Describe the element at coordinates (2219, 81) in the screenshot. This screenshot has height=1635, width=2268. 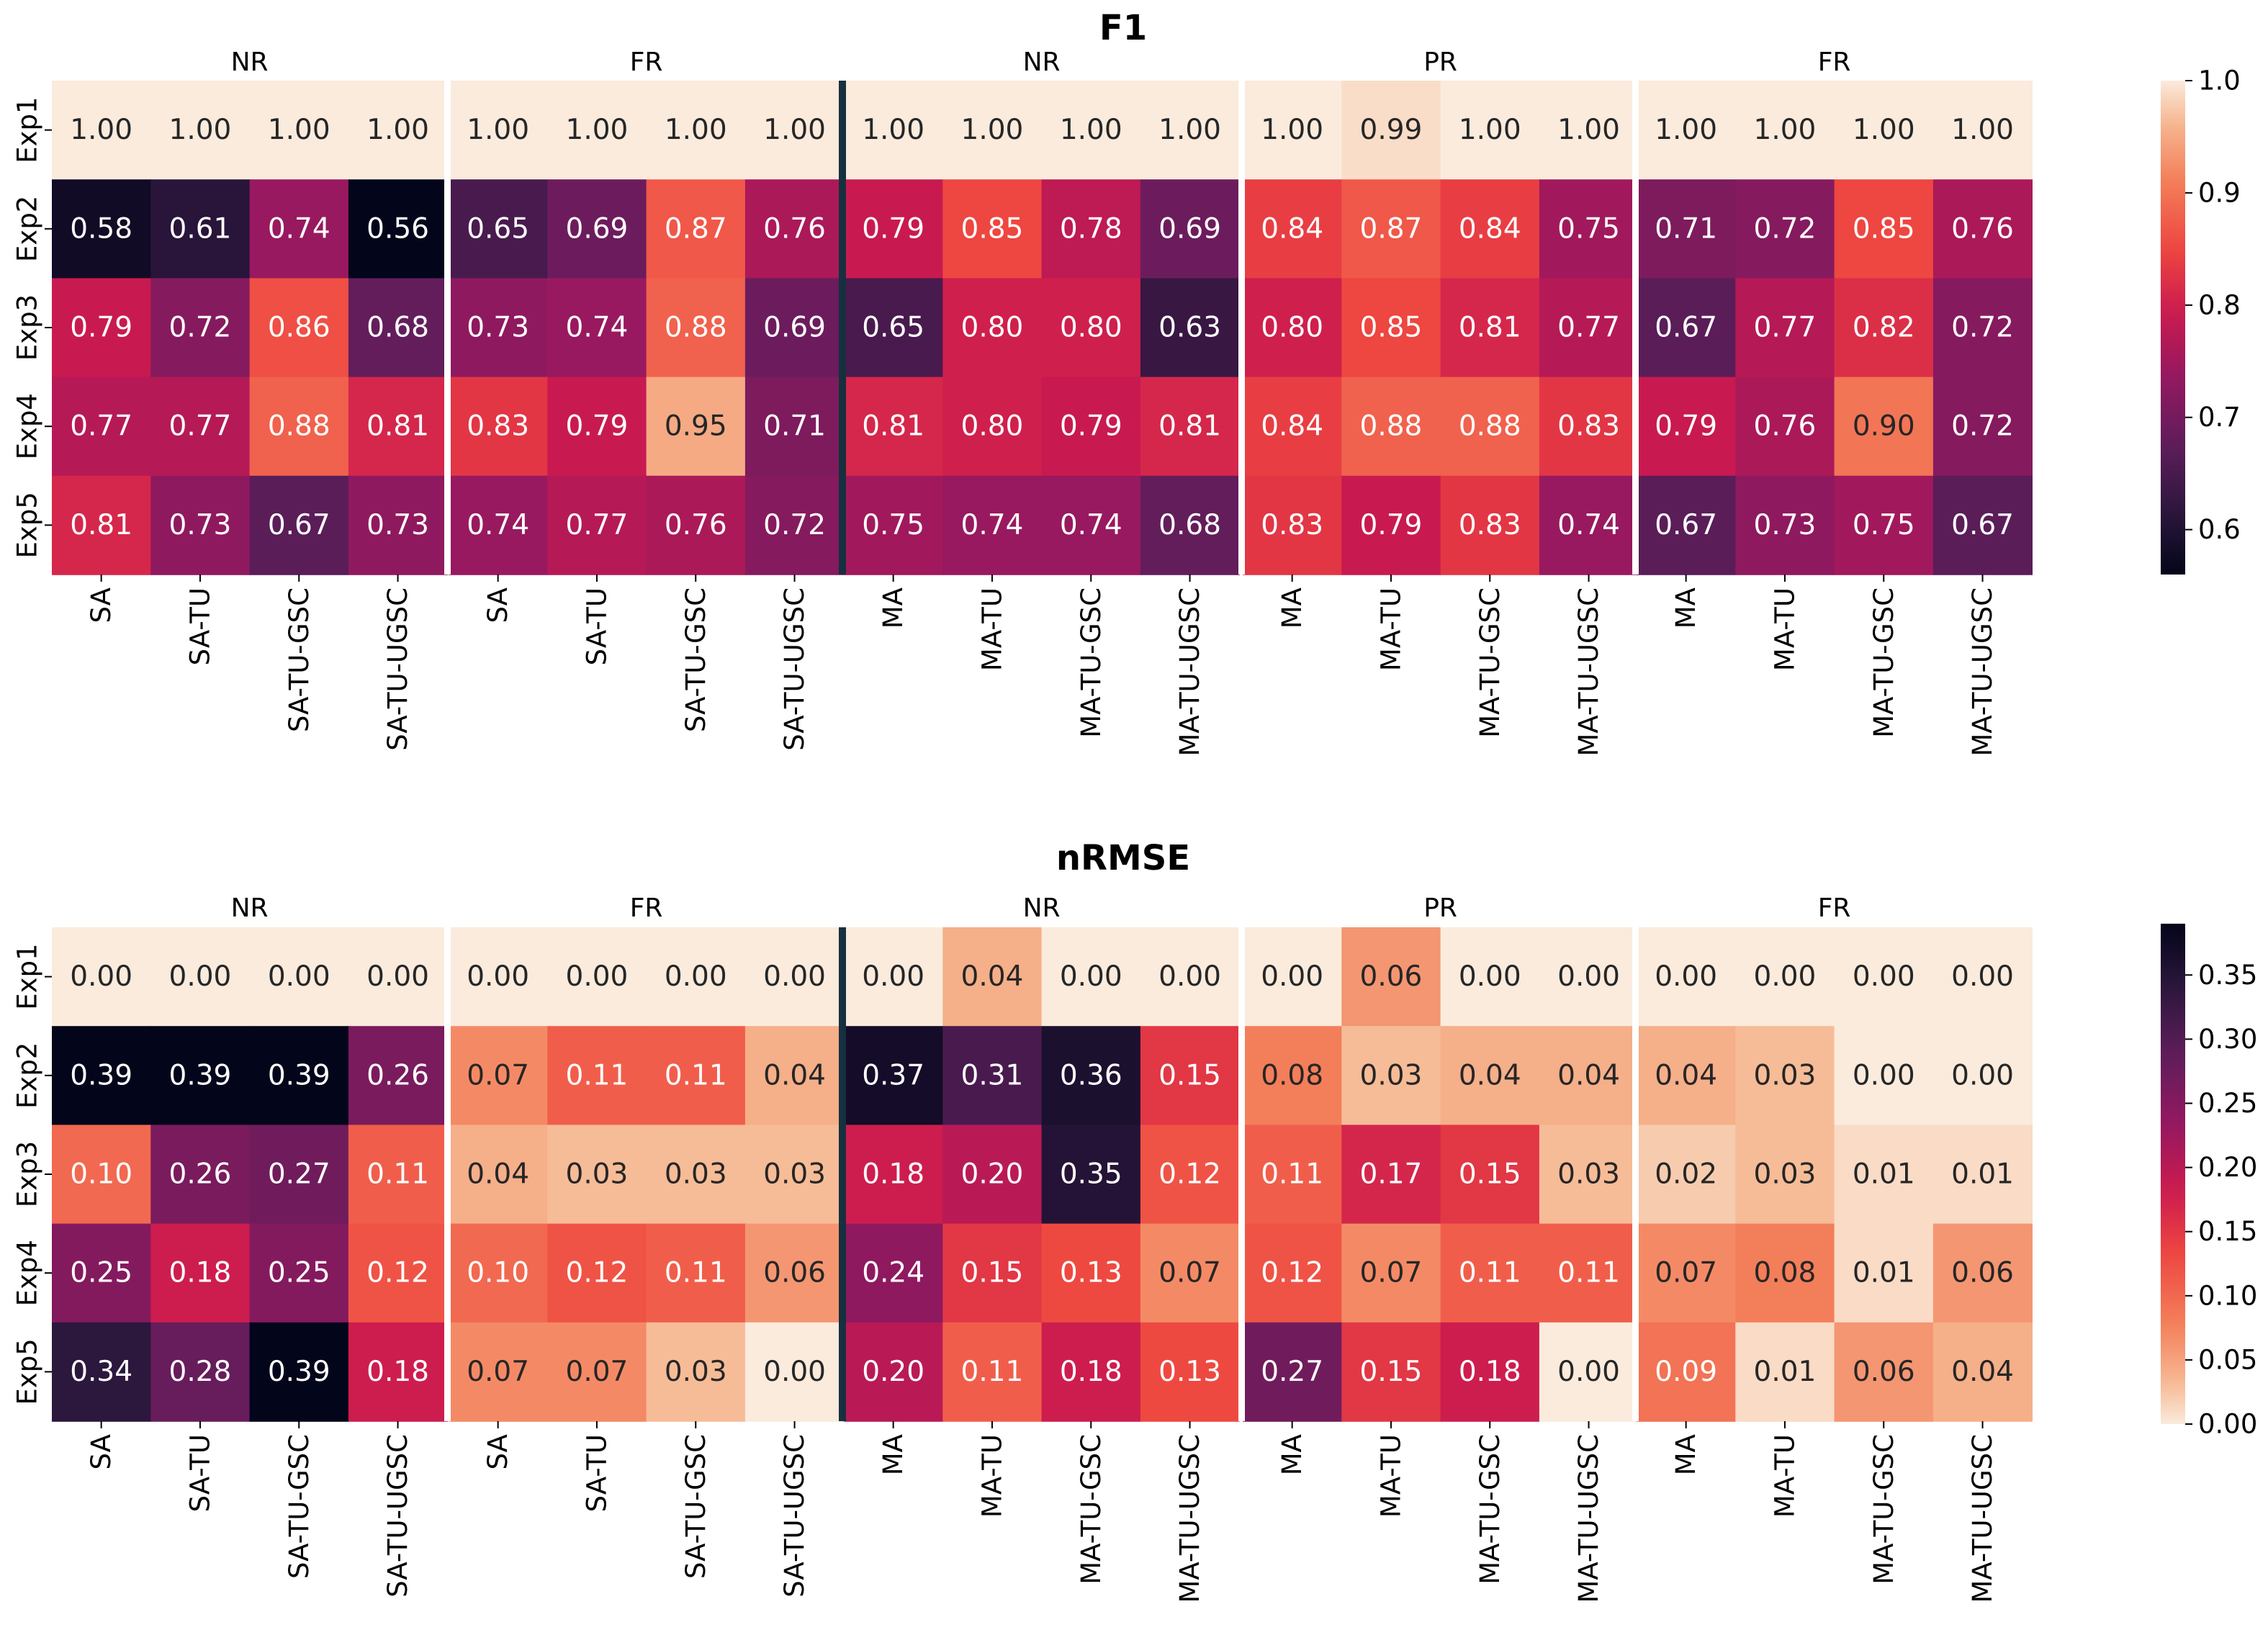
I see `colorbar-tick-label: 1.0` at that location.